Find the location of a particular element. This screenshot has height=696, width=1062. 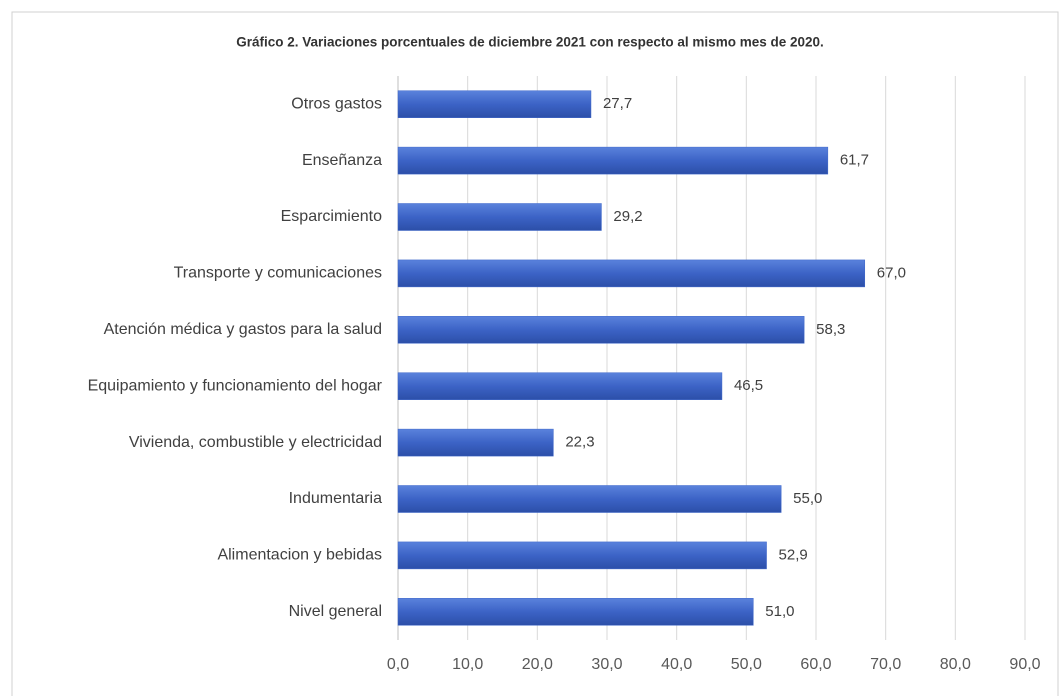

y-tick-label: Nivel general is located at coordinates (335, 611).